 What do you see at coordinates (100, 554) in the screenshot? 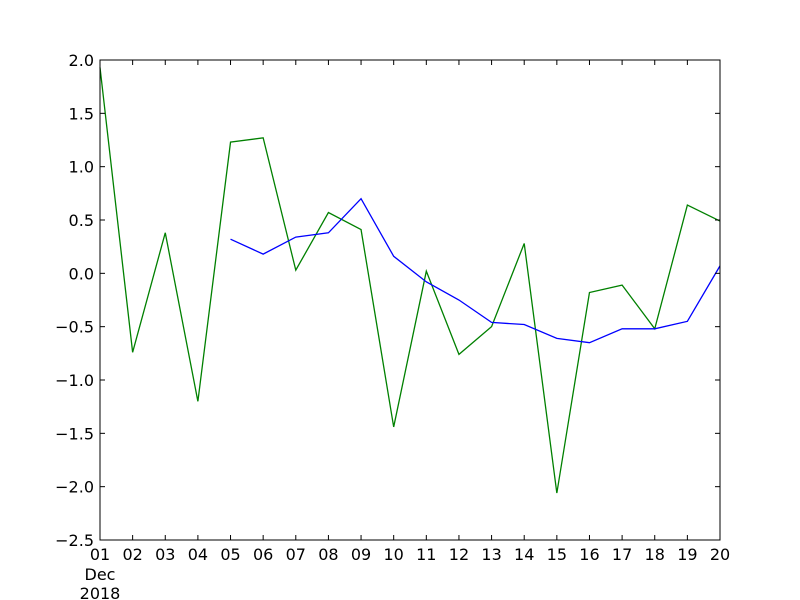
I see `x-tick-label: 01` at bounding box center [100, 554].